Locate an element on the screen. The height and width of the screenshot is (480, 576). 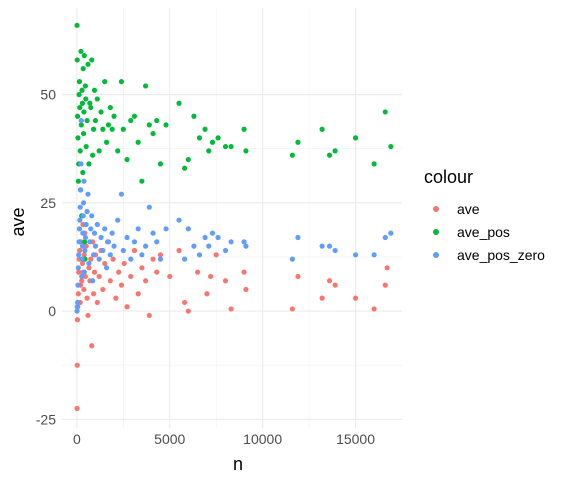
legend-items: ave ave_pos ave_pos_zero is located at coordinates (489, 232).